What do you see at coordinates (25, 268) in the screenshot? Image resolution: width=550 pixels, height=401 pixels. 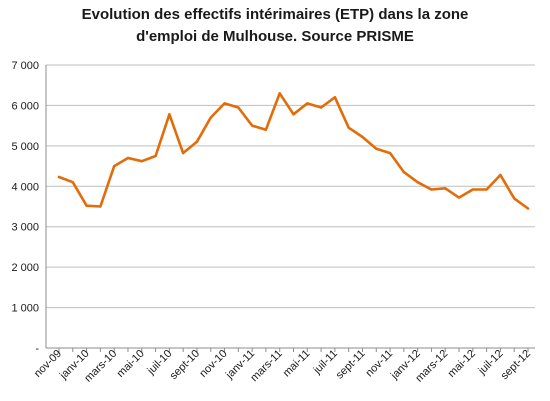 I see `y-tick-label: 2 000` at bounding box center [25, 268].